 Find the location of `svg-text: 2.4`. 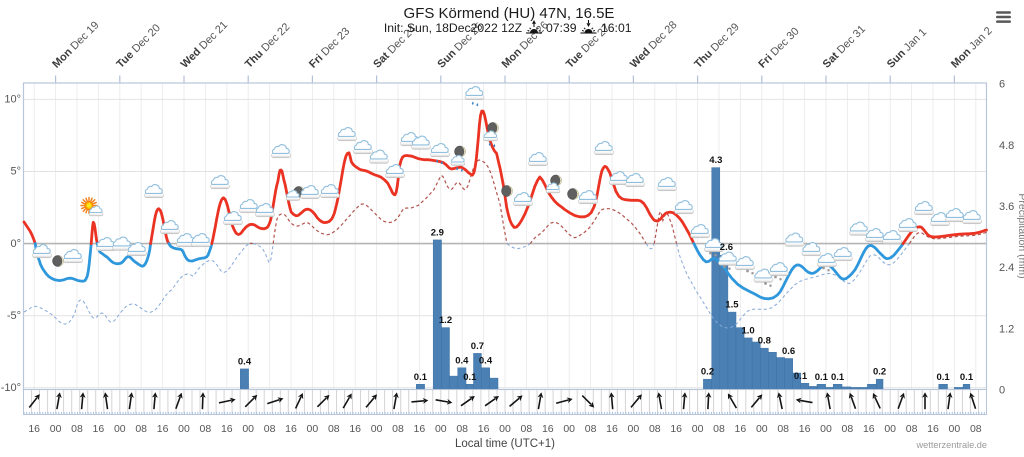

svg-text: 2.4 is located at coordinates (1006, 268).